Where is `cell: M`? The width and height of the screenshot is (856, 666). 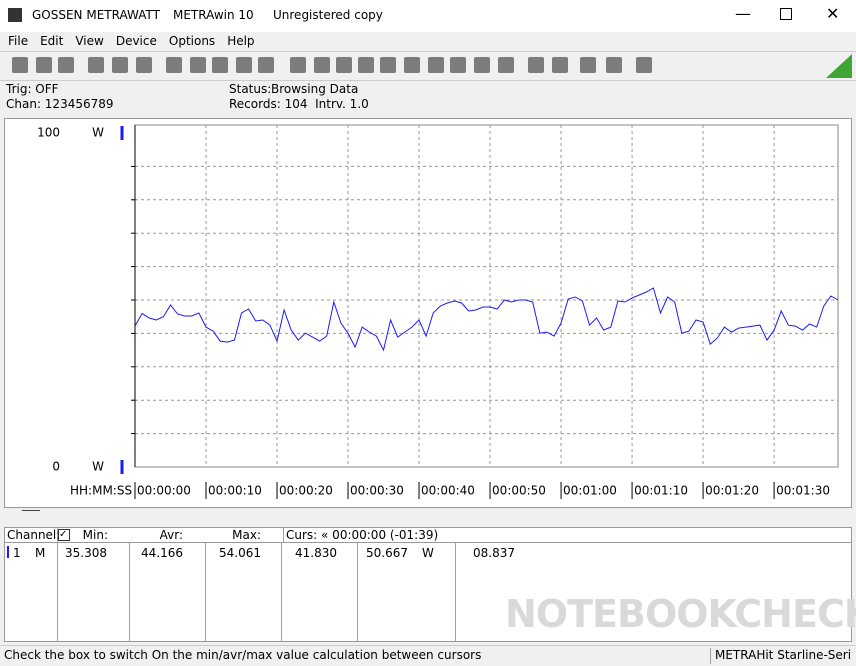 cell: M is located at coordinates (40, 553).